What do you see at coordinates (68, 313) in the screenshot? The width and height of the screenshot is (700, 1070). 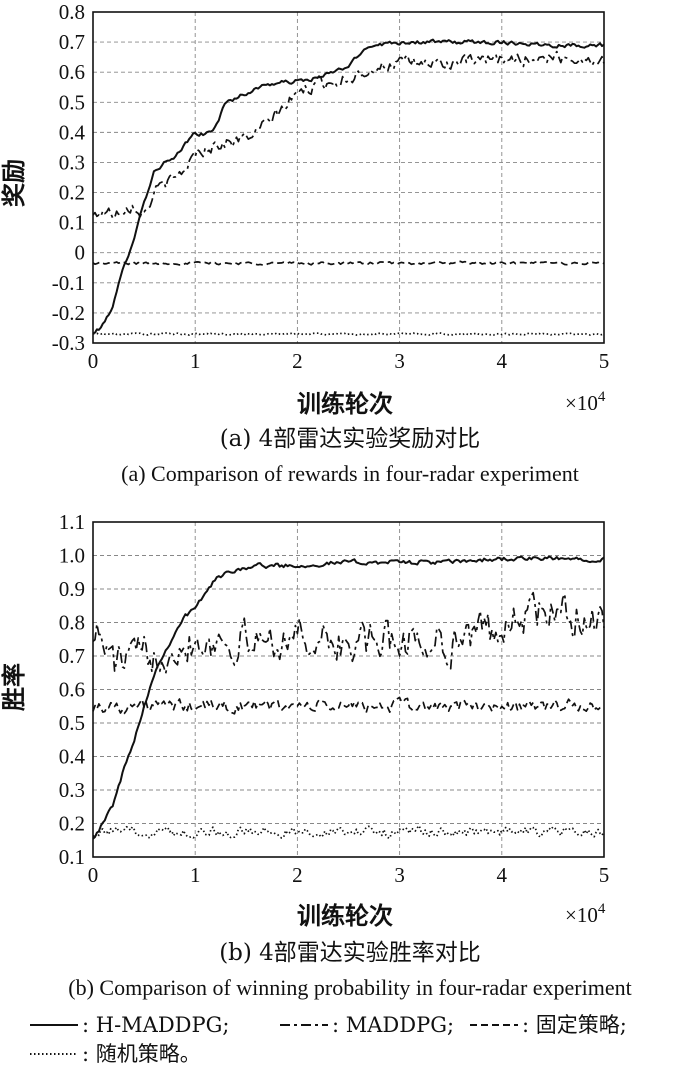 I see `y-tick-label: -0.2` at bounding box center [68, 313].